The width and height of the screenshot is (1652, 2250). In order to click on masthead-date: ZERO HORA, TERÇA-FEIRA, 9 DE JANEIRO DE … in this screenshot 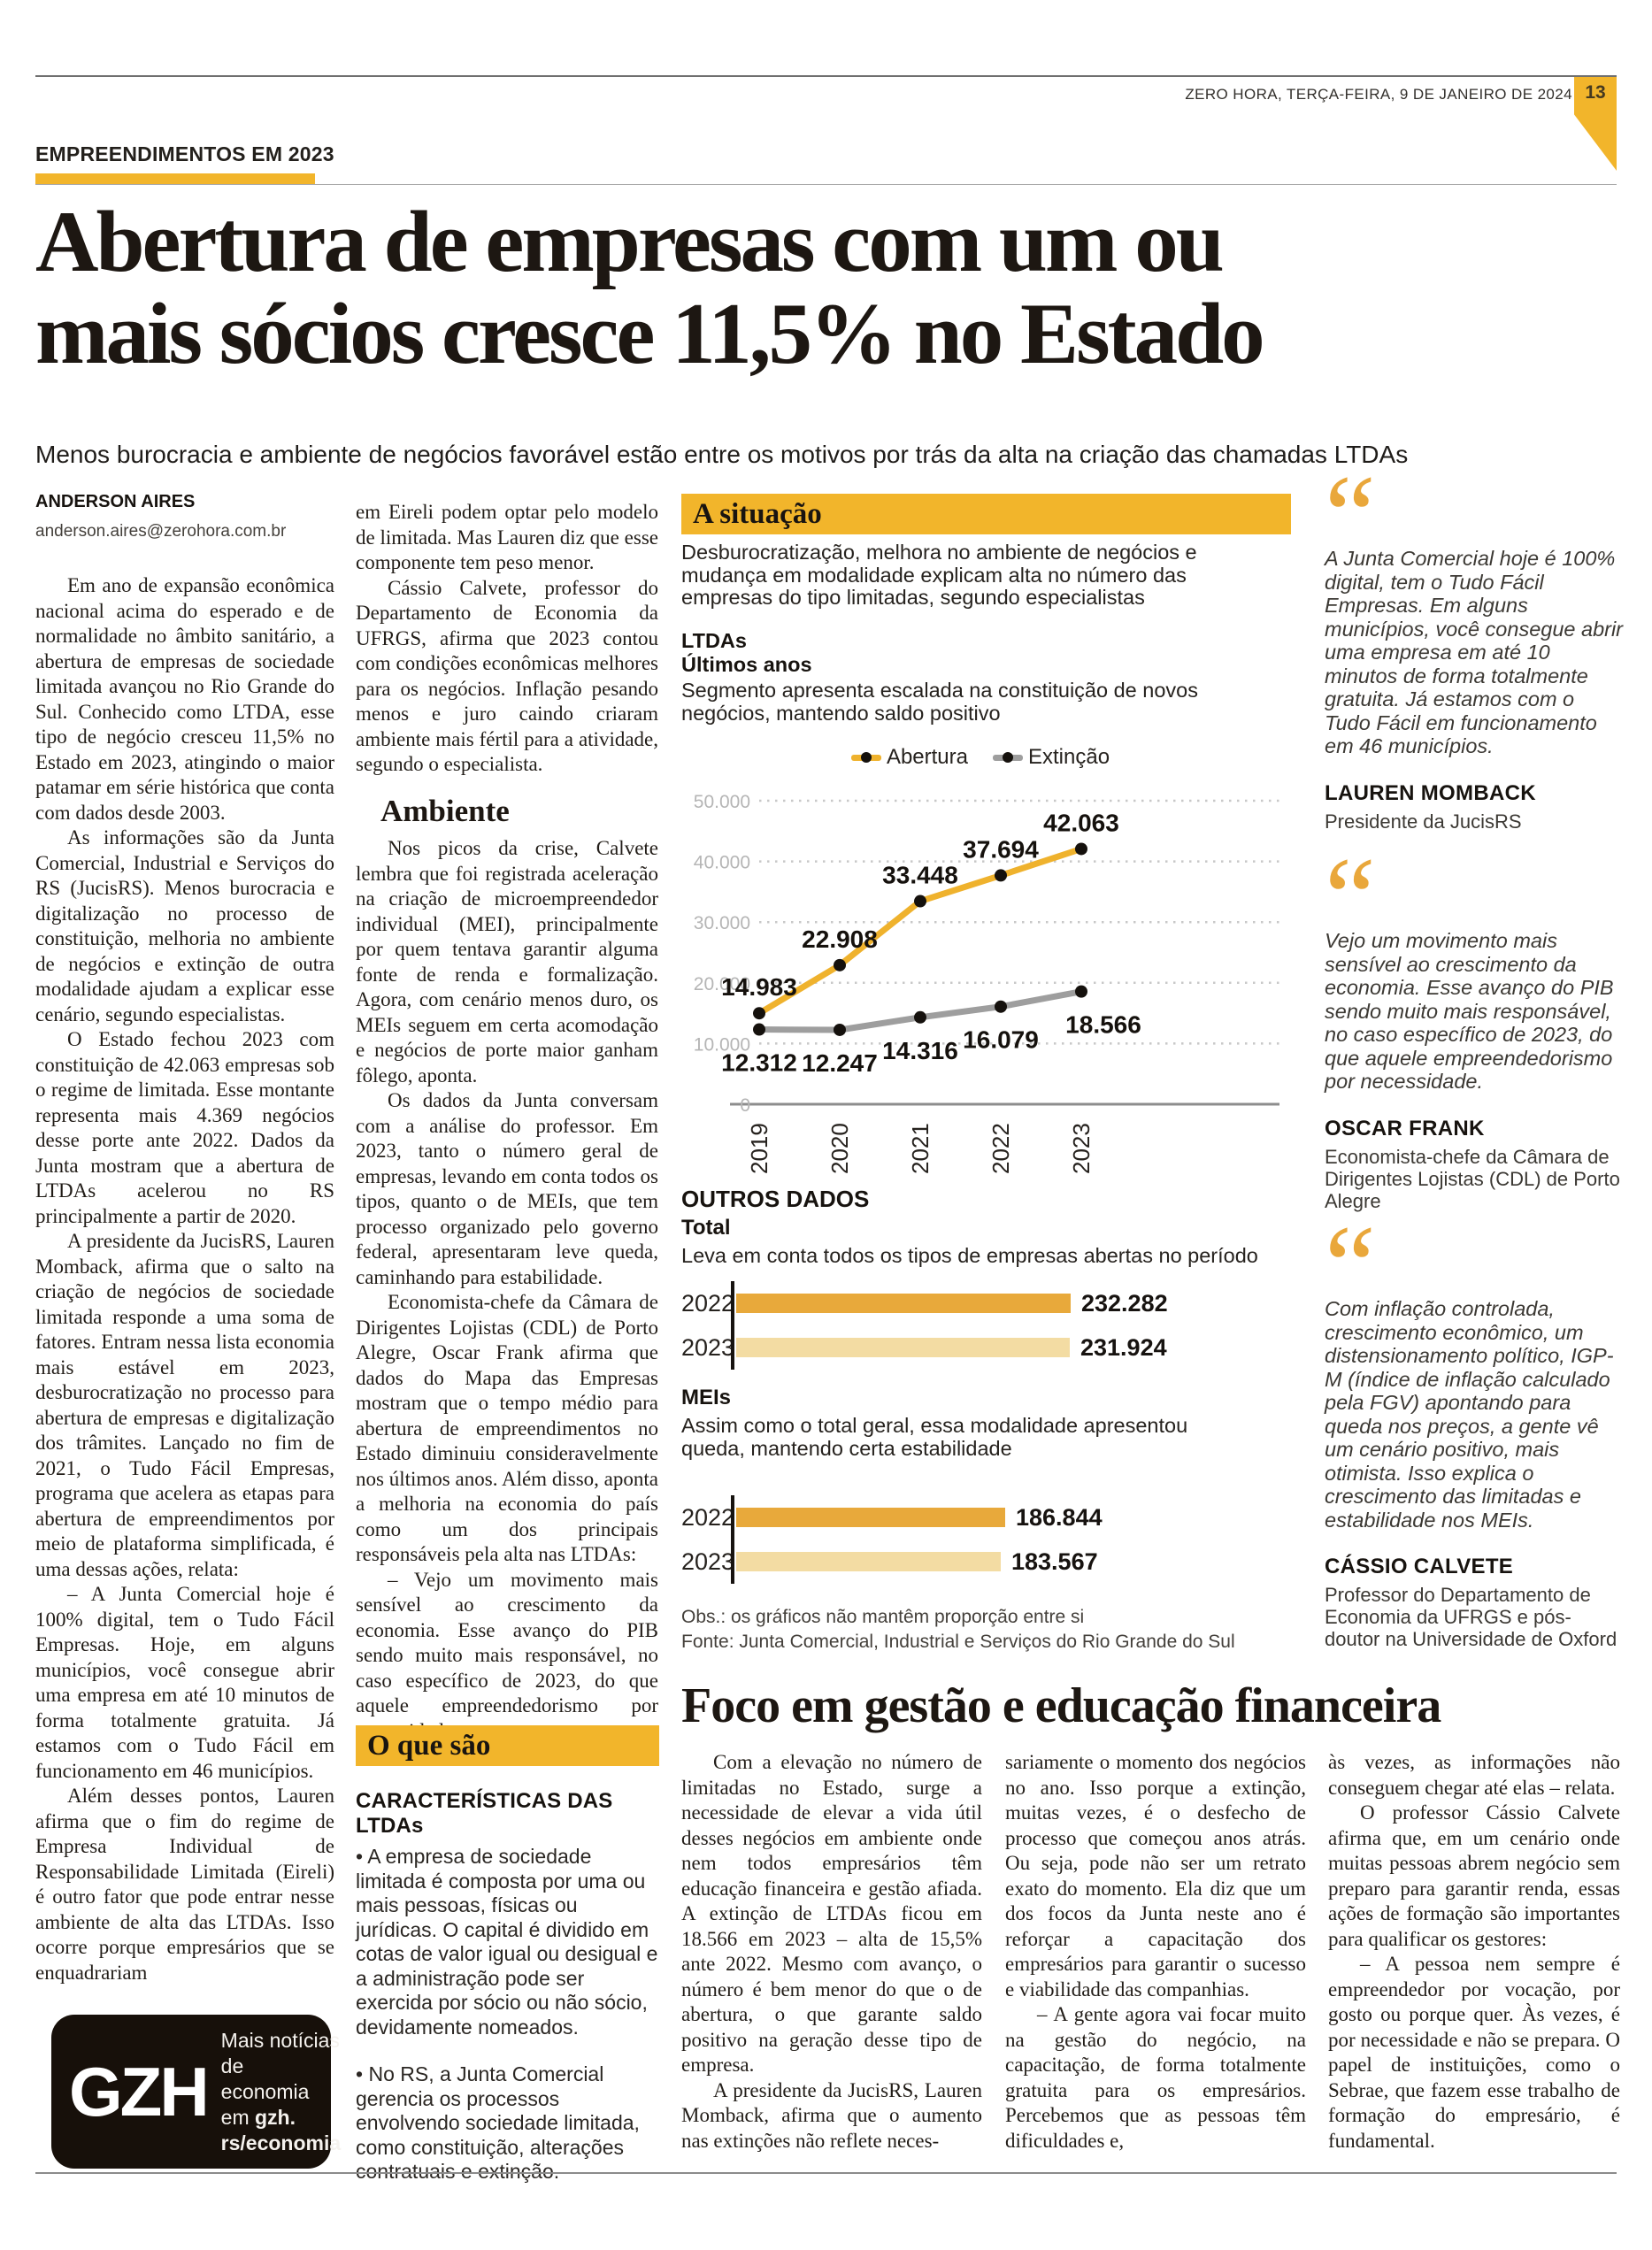, I will do `click(1378, 94)`.